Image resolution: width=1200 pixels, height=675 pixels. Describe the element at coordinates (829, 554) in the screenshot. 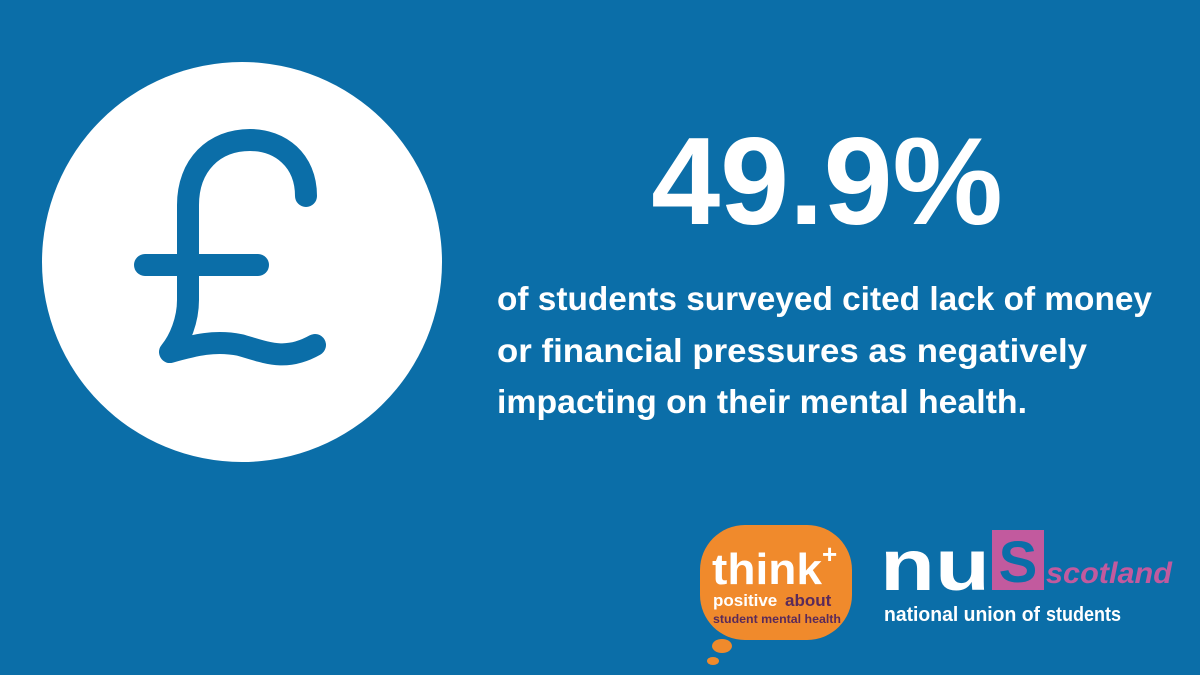

I see `think-plus: +` at that location.